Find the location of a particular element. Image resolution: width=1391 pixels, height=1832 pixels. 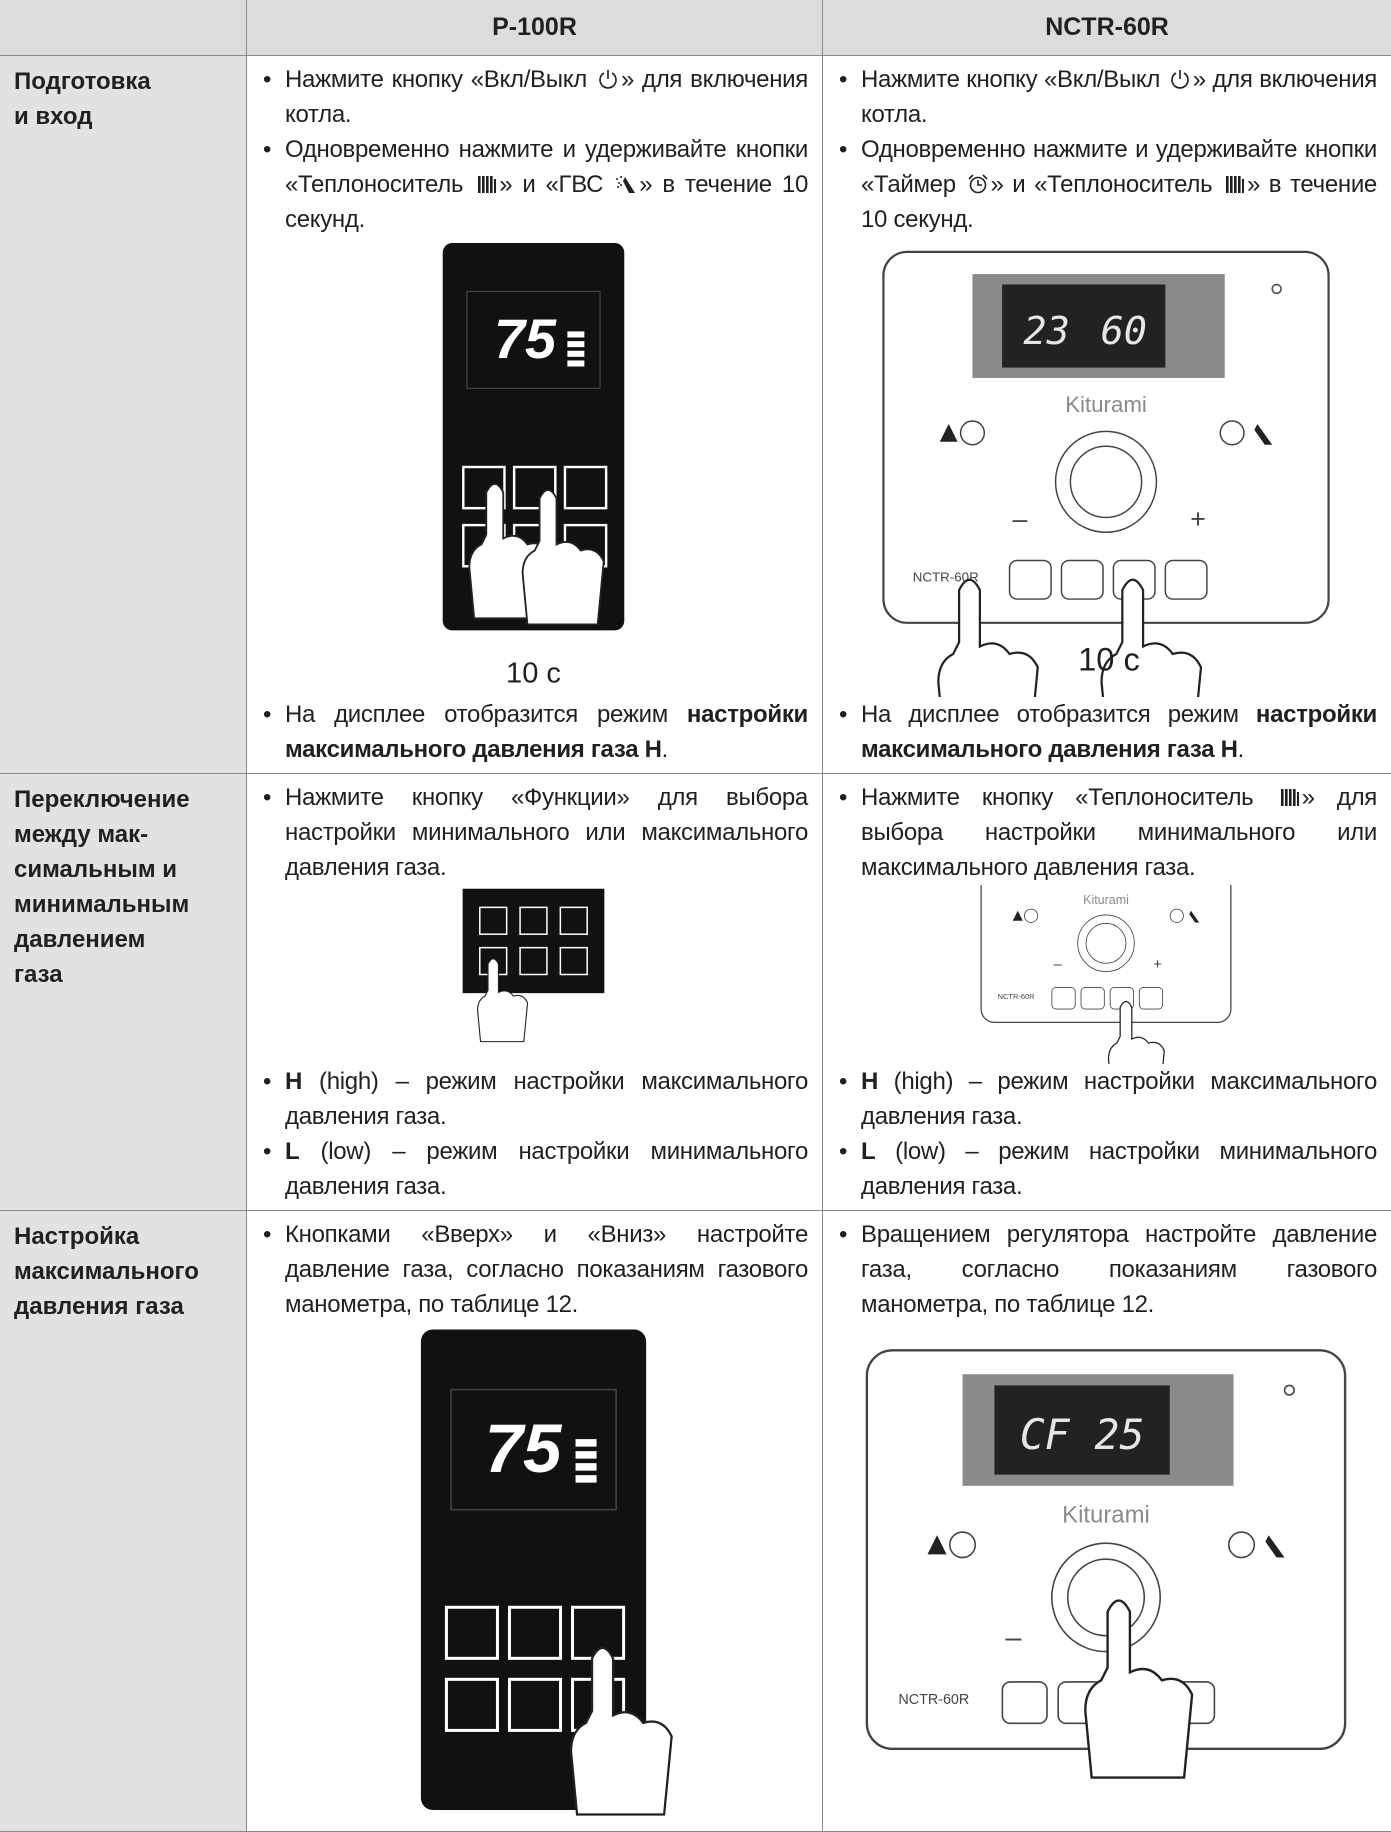

emphasis: H is located at coordinates (294, 1081).